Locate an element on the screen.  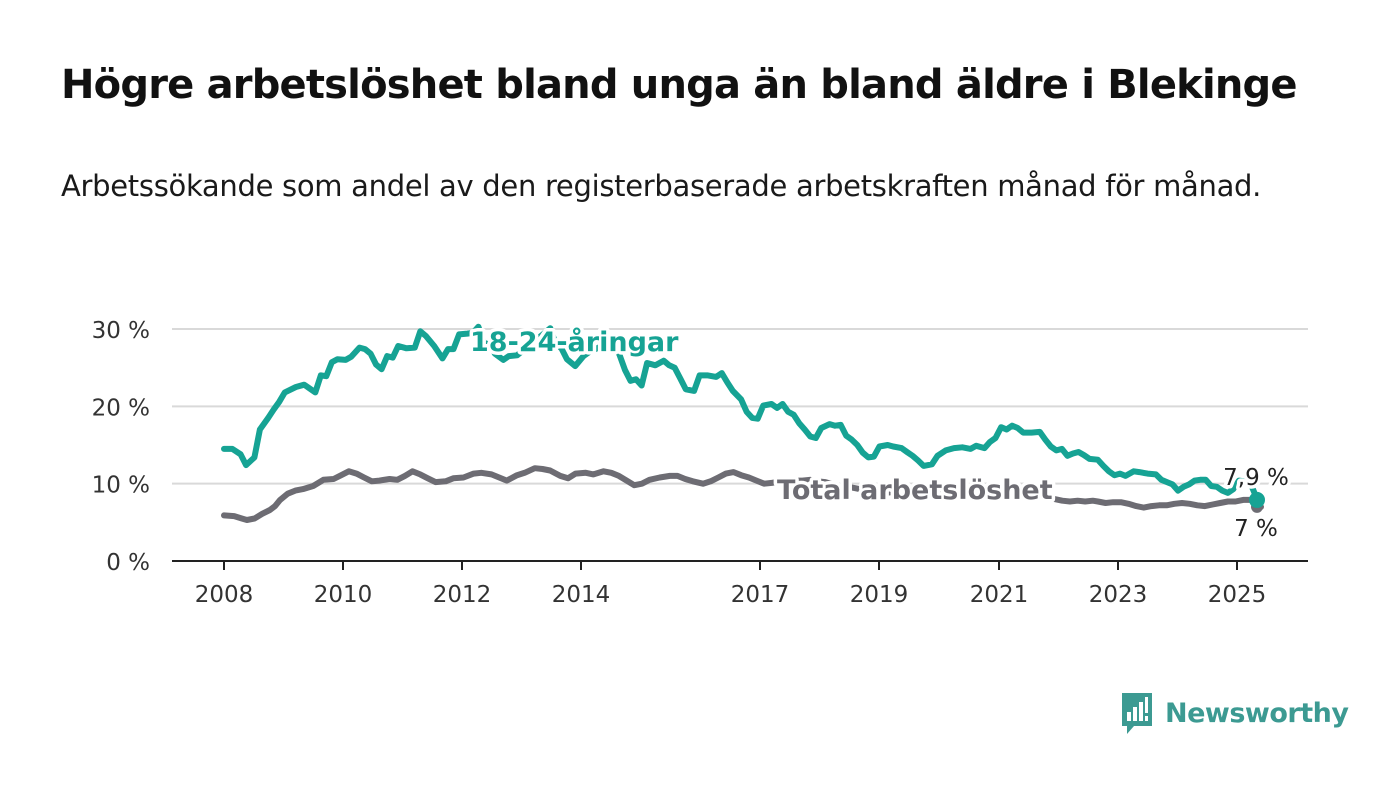
end-label-total: 7 %7 % is located at coordinates (1256, 529).